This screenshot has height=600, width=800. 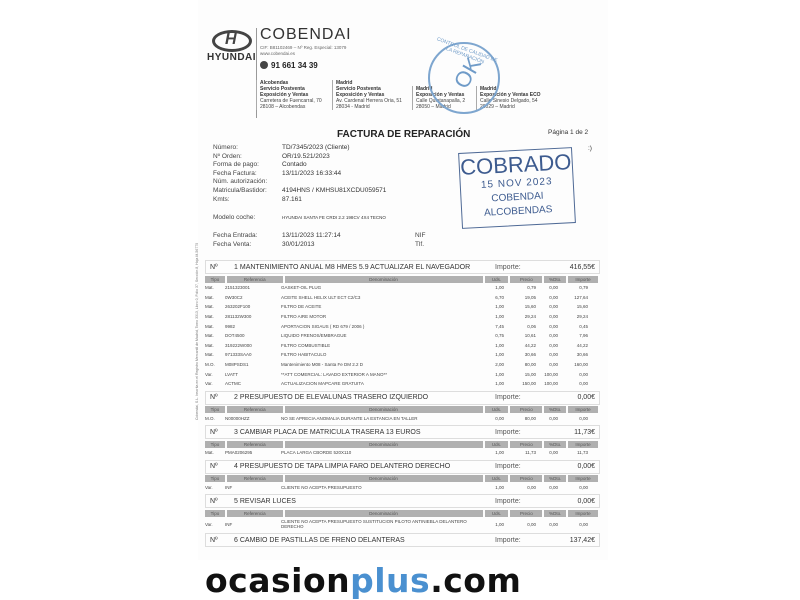 What do you see at coordinates (499, 365) in the screenshot?
I see `cell-uds: 2,00` at bounding box center [499, 365].